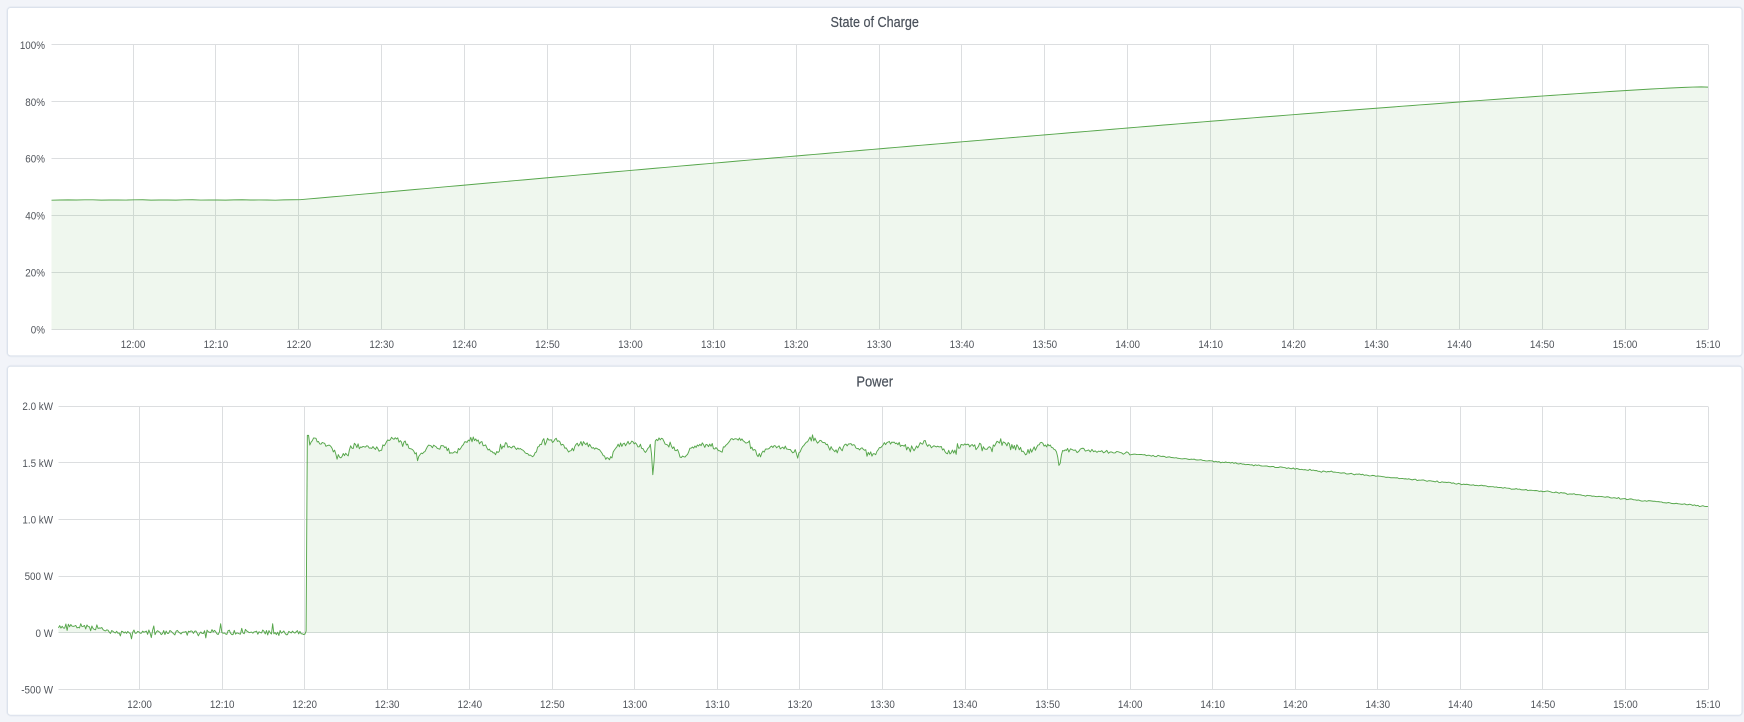  I want to click on svg-text: 500 W, so click(39, 577).